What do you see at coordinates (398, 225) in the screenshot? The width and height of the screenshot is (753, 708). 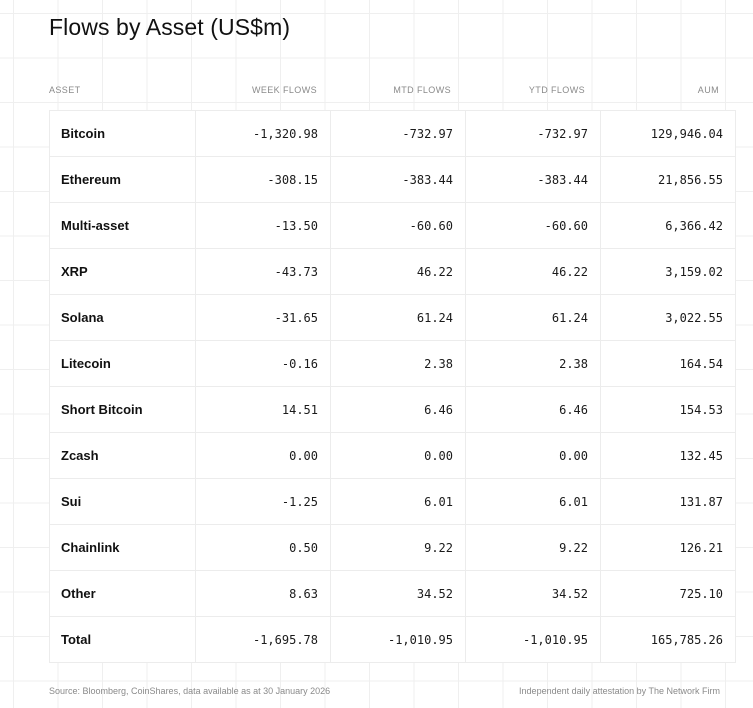 I see `mtd-flows-cell: -60.60` at bounding box center [398, 225].